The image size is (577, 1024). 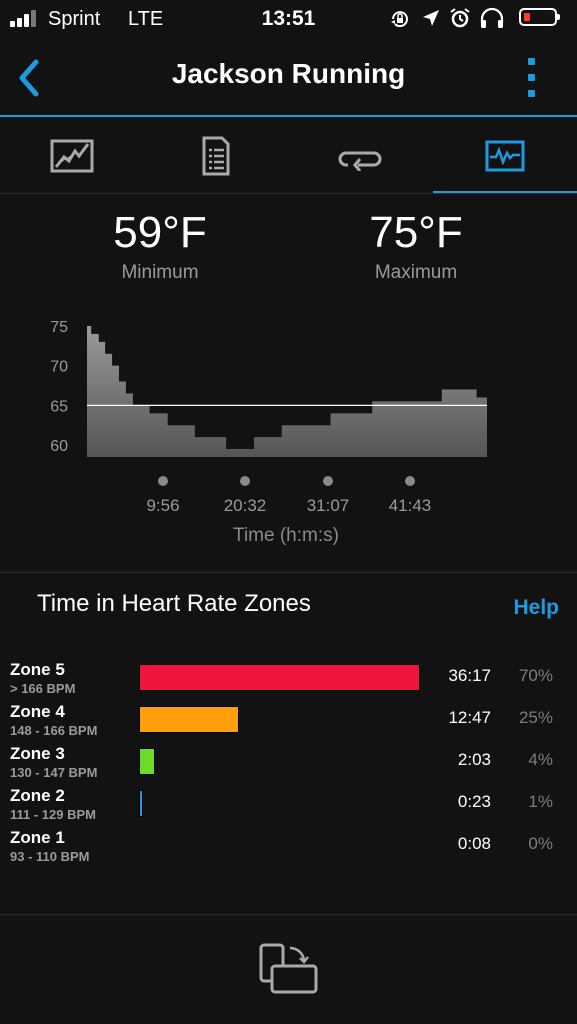 What do you see at coordinates (54, 730) in the screenshot?
I see `hr-zone-range: 148 - 166 BPM` at bounding box center [54, 730].